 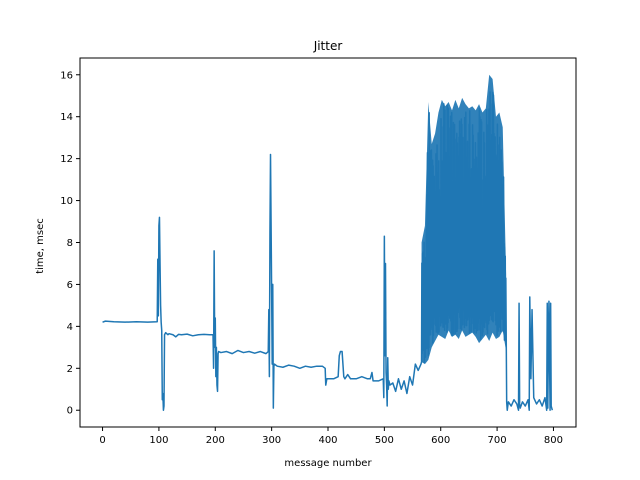 I want to click on x-axis-ticks: 0 100 200 300 400 500 600 700 800, so click(x=331, y=436).